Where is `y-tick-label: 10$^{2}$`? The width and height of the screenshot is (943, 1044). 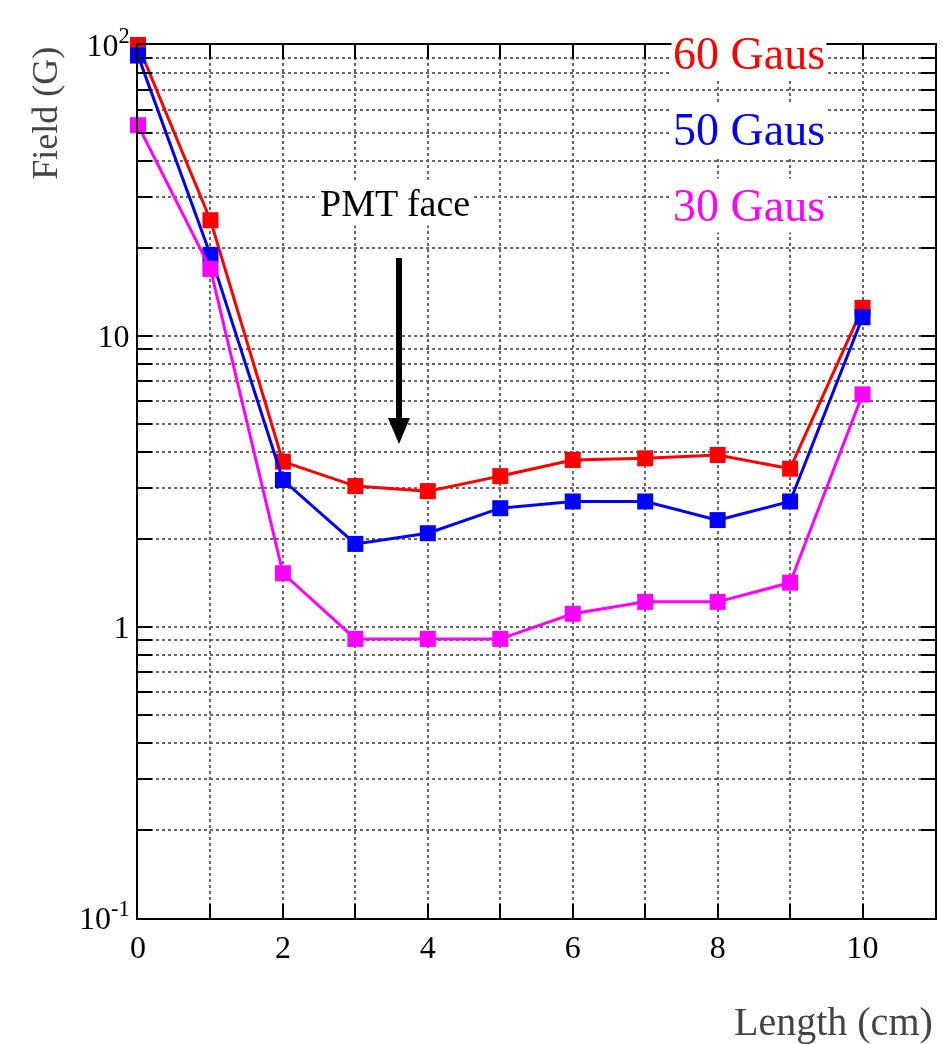 y-tick-label: 10$^{2}$ is located at coordinates (108, 43).